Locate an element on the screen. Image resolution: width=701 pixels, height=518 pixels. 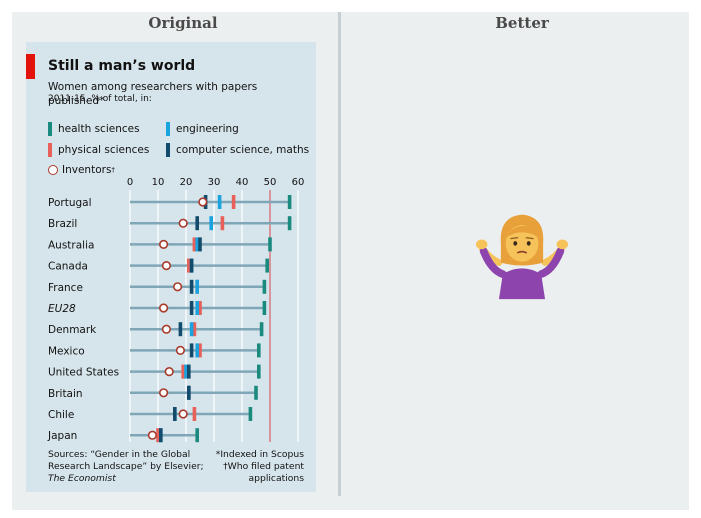
economist-red-tab is located at coordinates (30, 66).